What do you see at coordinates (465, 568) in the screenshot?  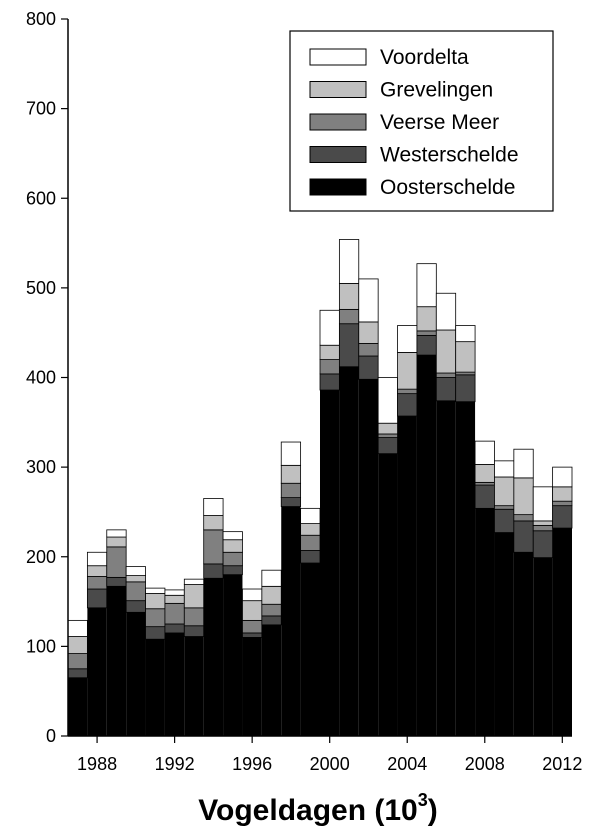 I see `bar-2007-oosterschelde` at bounding box center [465, 568].